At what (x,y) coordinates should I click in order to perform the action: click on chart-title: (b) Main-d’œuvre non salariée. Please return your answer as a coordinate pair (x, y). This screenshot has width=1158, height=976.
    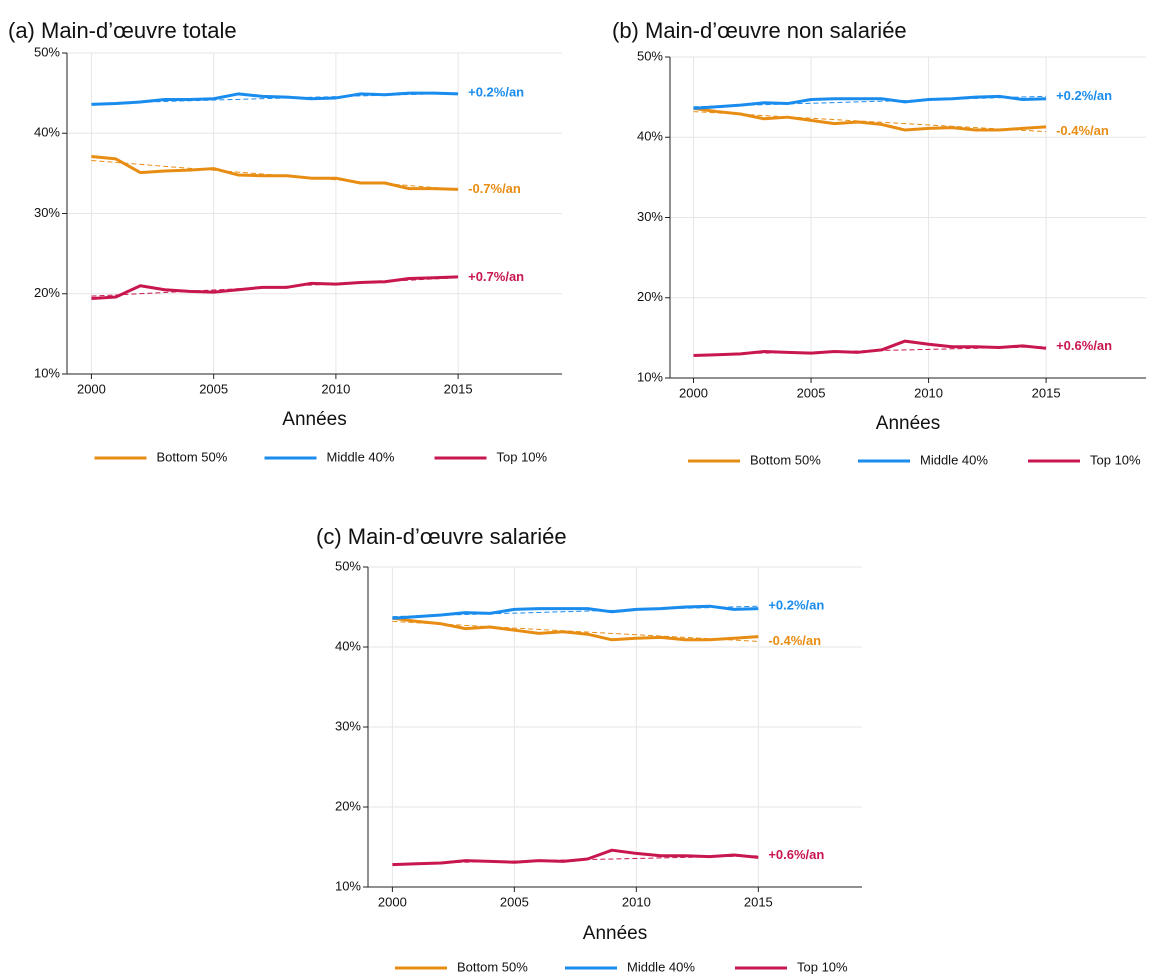
    Looking at the image, I should click on (759, 30).